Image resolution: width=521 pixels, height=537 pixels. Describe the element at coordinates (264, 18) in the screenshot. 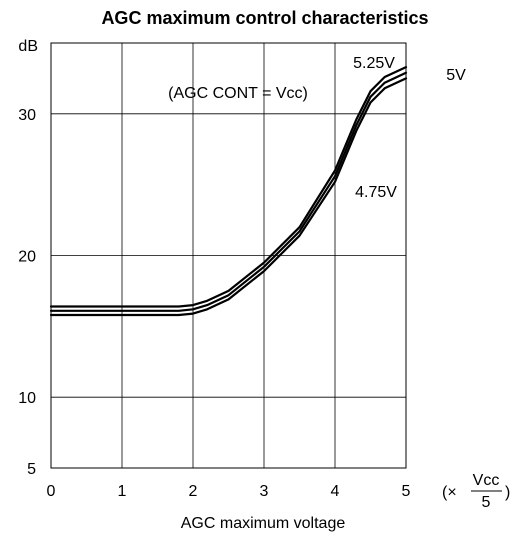

I see `chart-title: AGC maximum control characteristics` at that location.